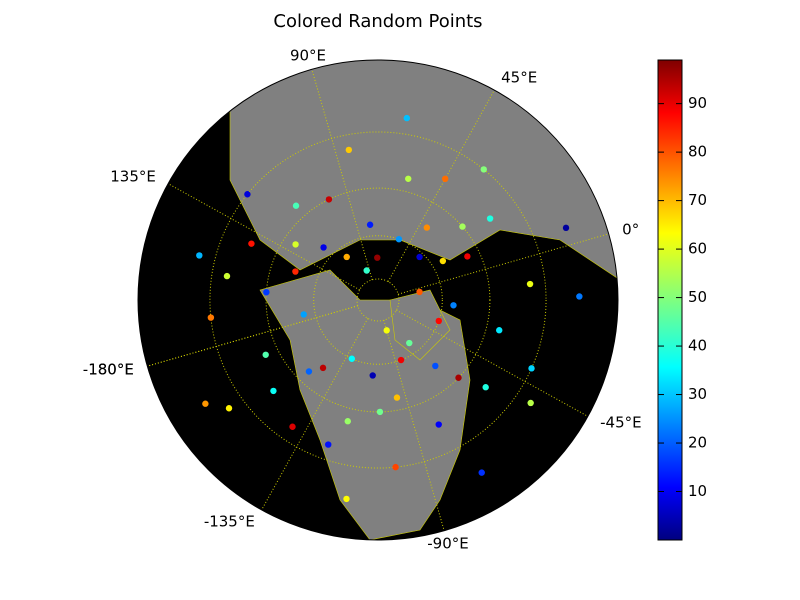 The height and width of the screenshot is (600, 800). I want to click on meridian-label: -180°E, so click(108, 370).